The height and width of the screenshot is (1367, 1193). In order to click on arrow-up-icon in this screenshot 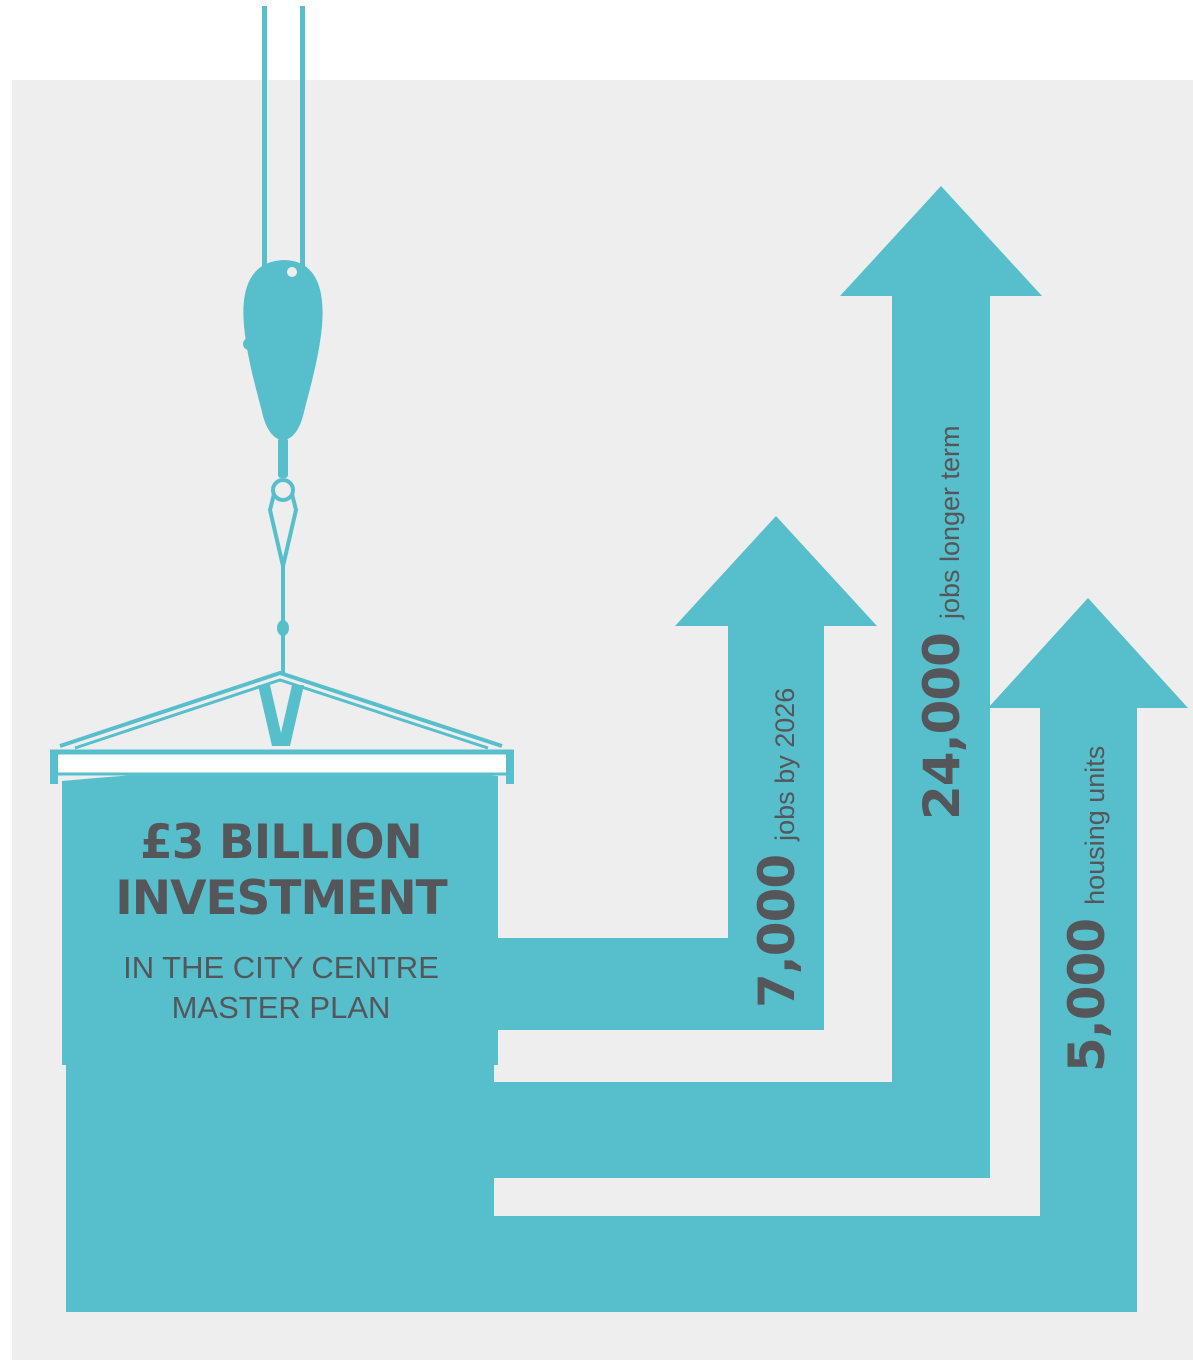, I will do `click(678, 773)`.